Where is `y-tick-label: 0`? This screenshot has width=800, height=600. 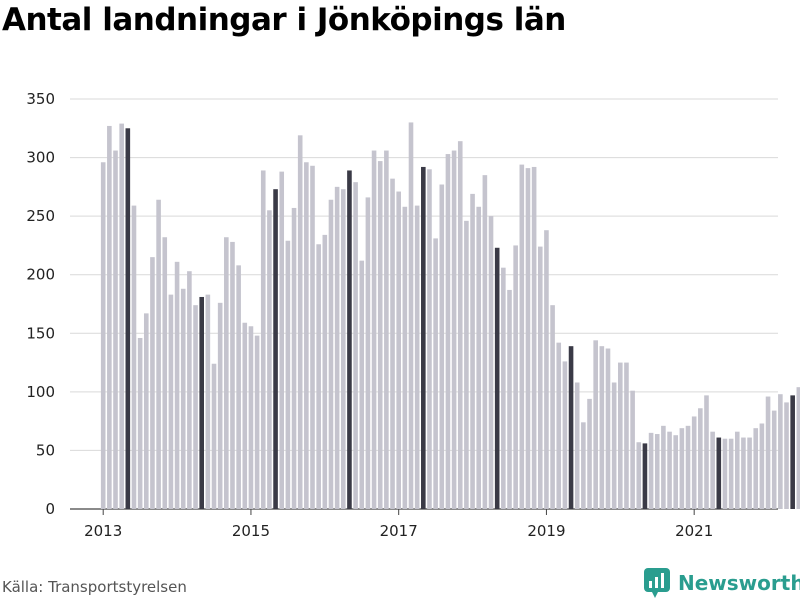 y-tick-label: 0 is located at coordinates (50, 509).